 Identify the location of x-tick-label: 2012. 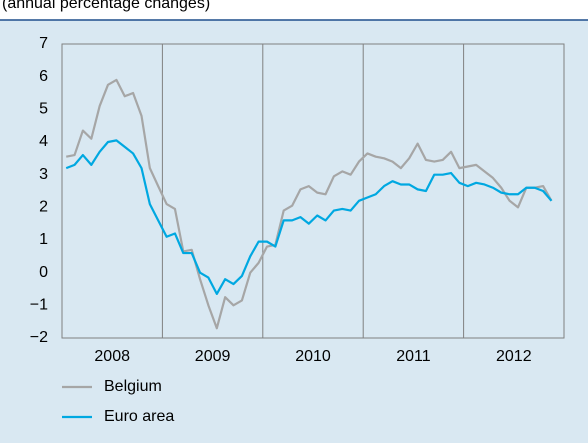
(514, 356).